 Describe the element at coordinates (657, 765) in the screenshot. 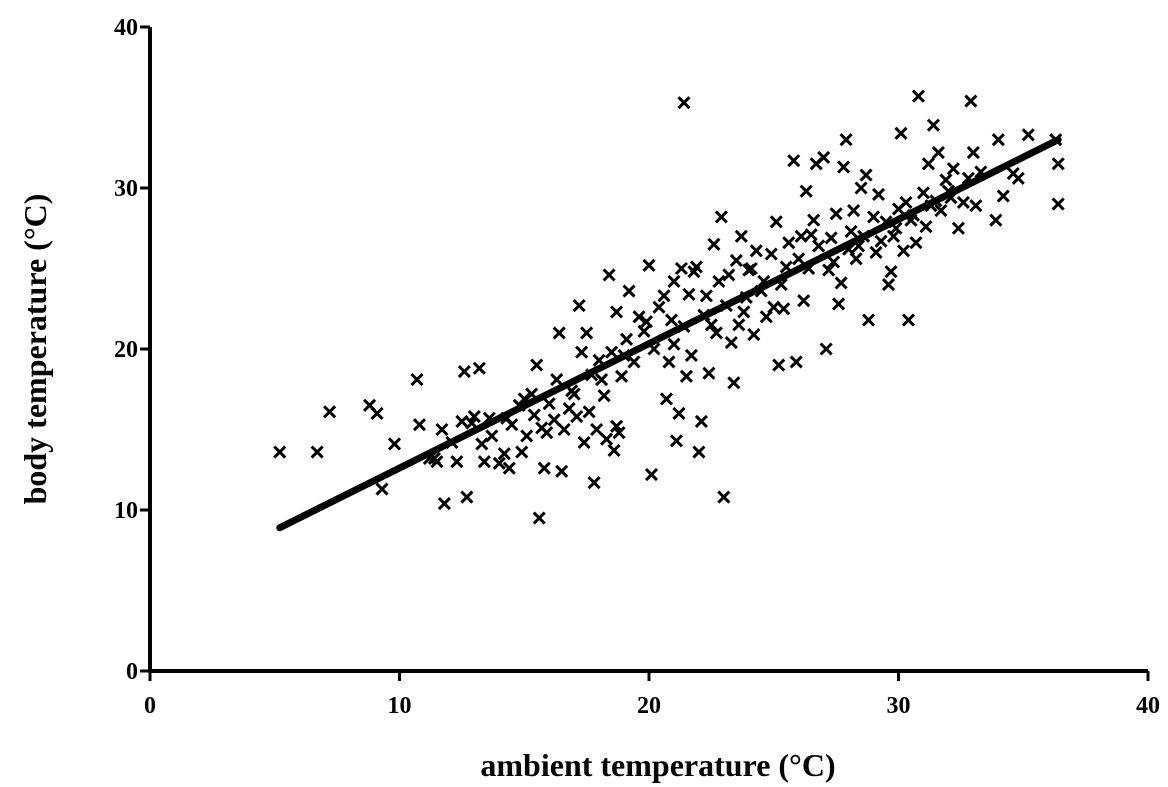

I see `x-axis-title: ambient temperature (°C)` at that location.